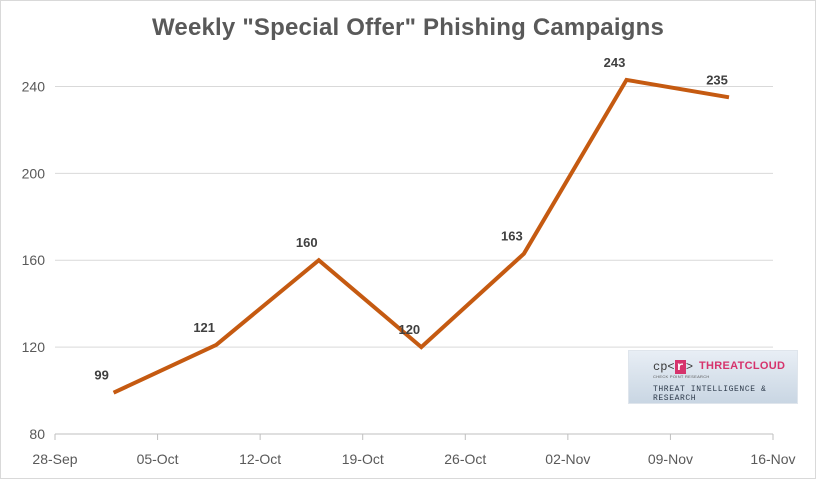 Image resolution: width=816 pixels, height=479 pixels. Describe the element at coordinates (37, 434) in the screenshot. I see `y-tick-label: 80` at that location.